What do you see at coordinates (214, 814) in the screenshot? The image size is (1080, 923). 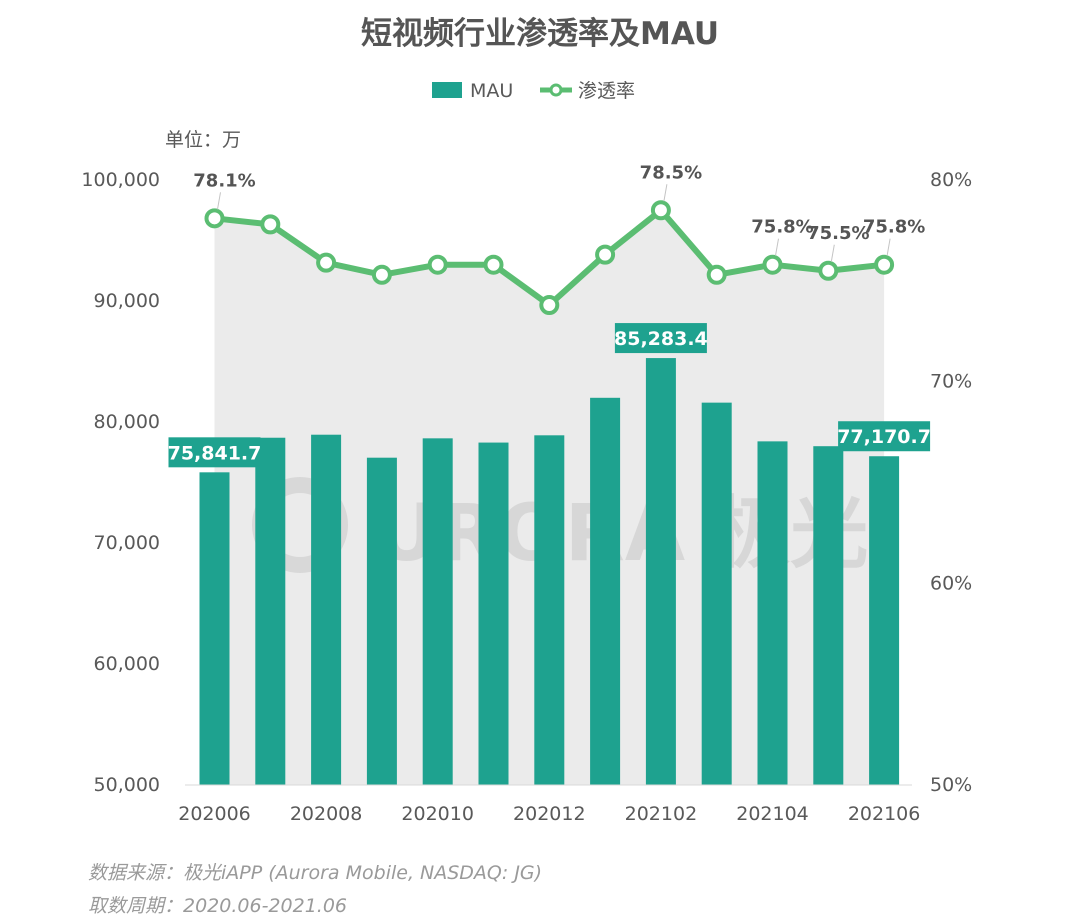 I see `x-tick-label: 202006` at bounding box center [214, 814].